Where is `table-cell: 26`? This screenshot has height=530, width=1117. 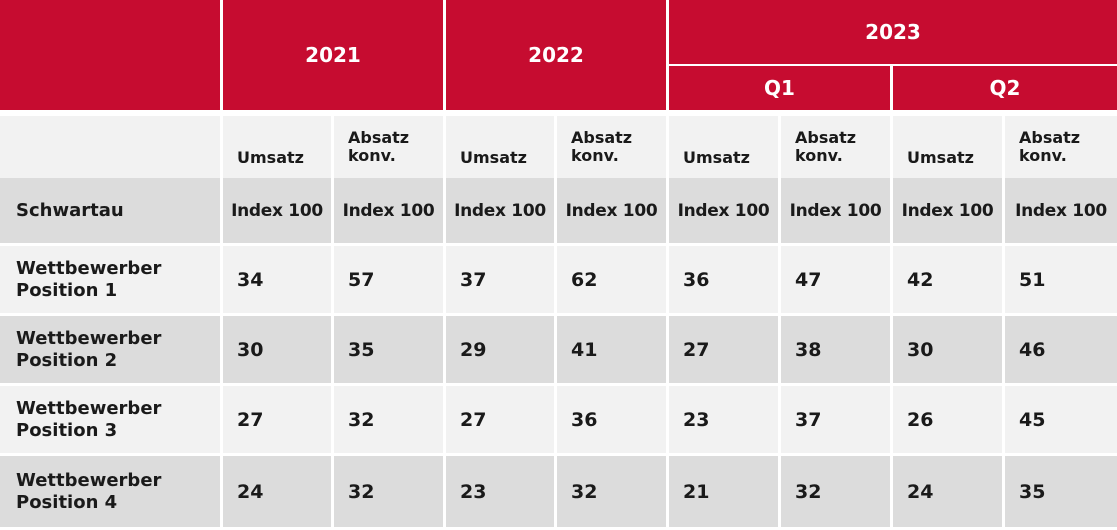
table-cell: 26 is located at coordinates (947, 419).